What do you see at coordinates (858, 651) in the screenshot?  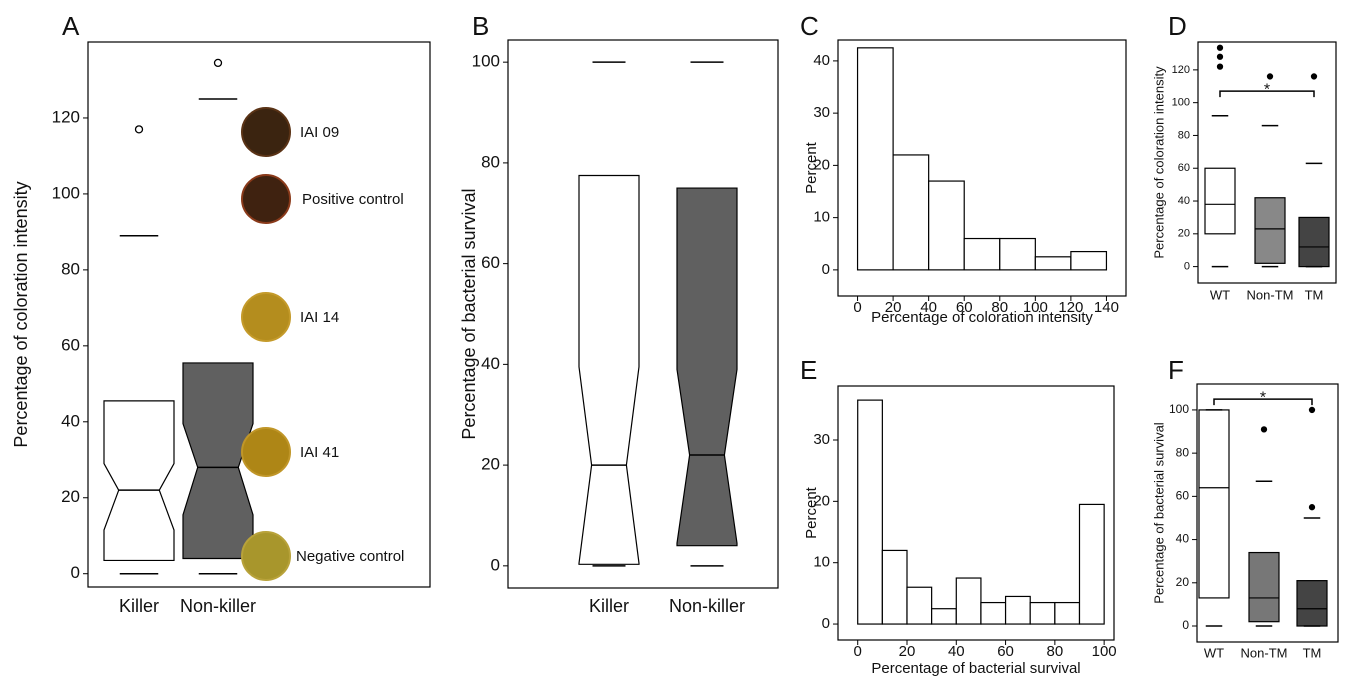 I see `x-tick-label: 0` at bounding box center [858, 651].